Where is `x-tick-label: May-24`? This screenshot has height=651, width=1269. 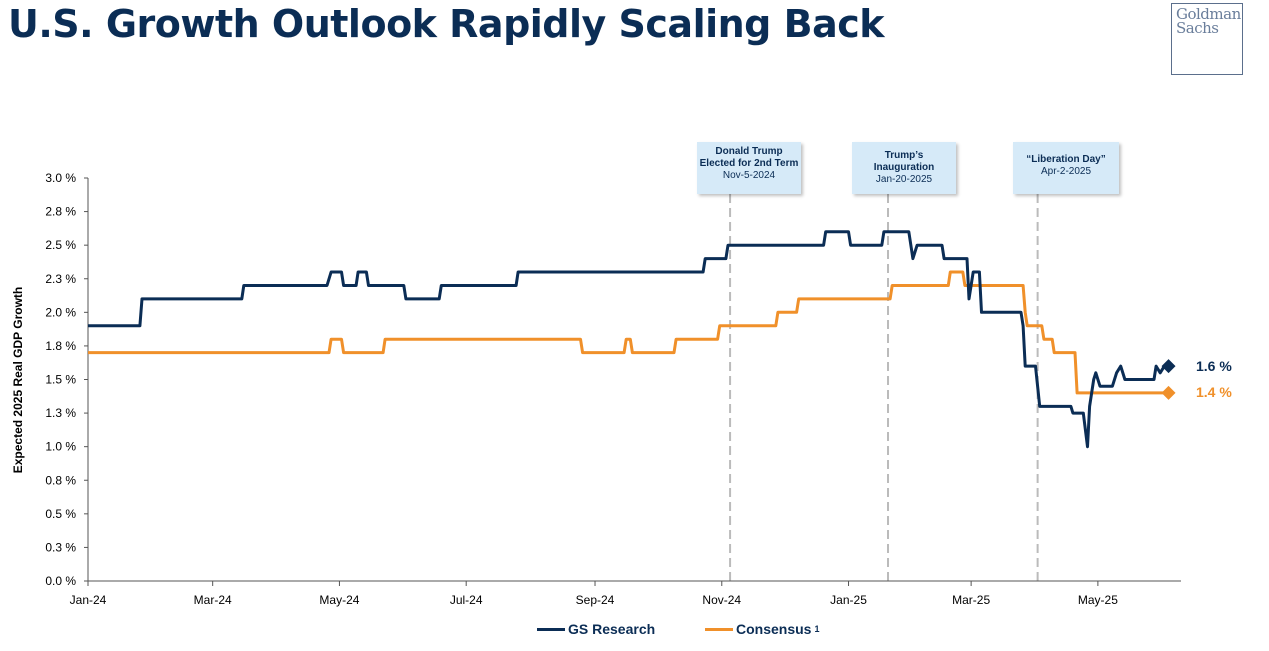
x-tick-label: May-24 is located at coordinates (339, 600).